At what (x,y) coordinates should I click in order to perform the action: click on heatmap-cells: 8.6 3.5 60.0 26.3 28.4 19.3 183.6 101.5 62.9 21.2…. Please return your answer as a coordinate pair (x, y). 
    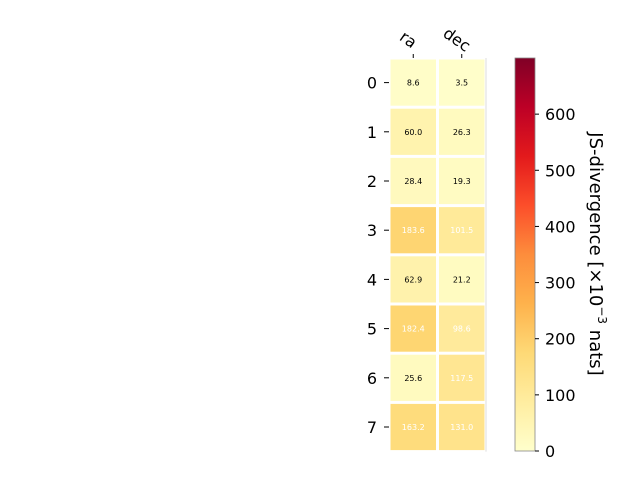
    Looking at the image, I should click on (437, 255).